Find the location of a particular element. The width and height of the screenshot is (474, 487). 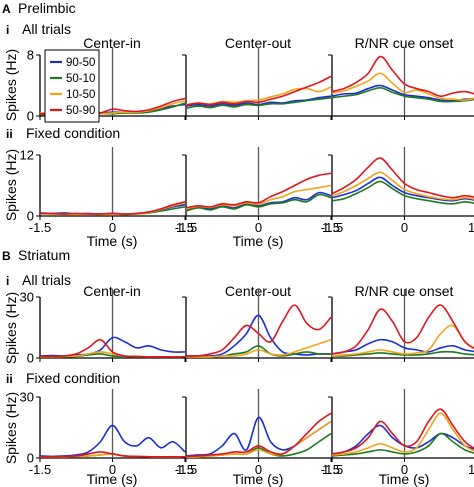

legend-label-50-10: 50-10 is located at coordinates (80, 79).